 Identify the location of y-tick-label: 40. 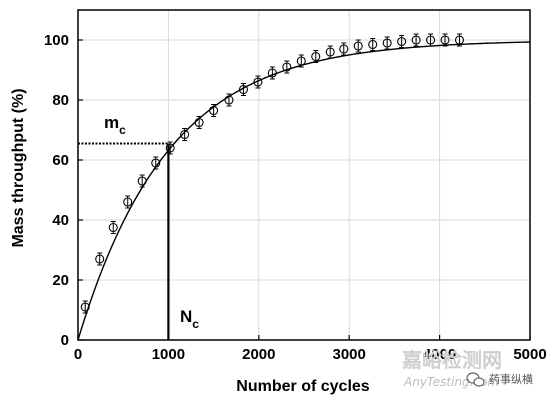
(60, 220).